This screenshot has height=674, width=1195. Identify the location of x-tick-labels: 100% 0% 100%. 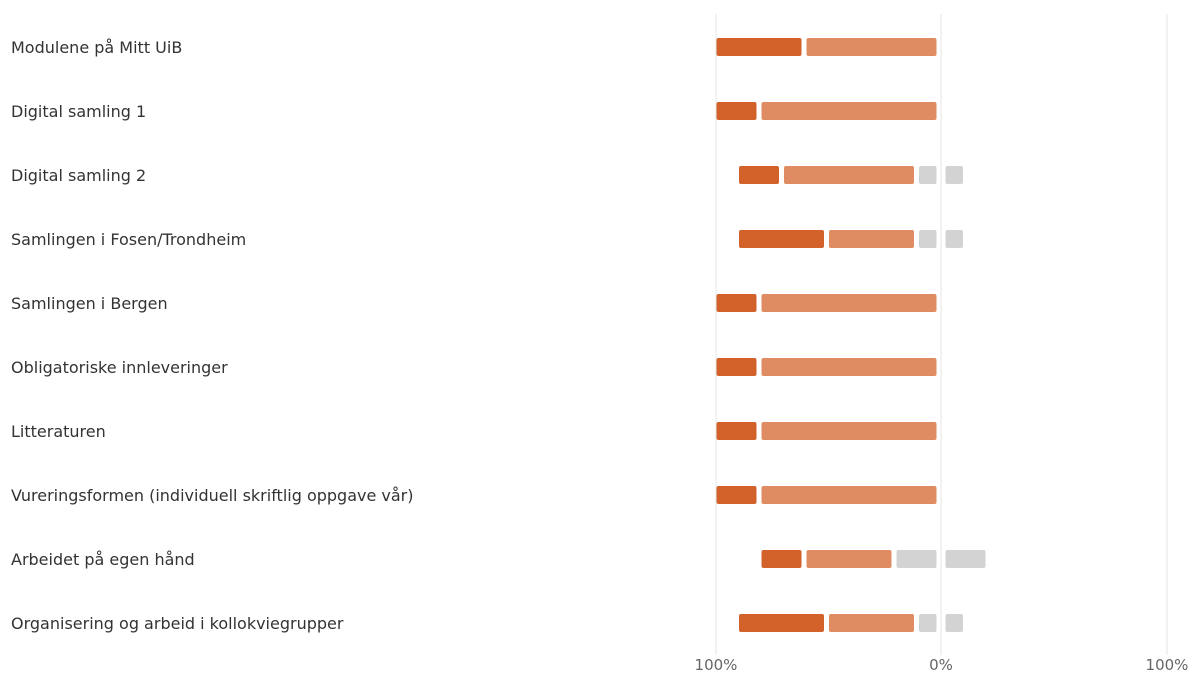
(942, 665).